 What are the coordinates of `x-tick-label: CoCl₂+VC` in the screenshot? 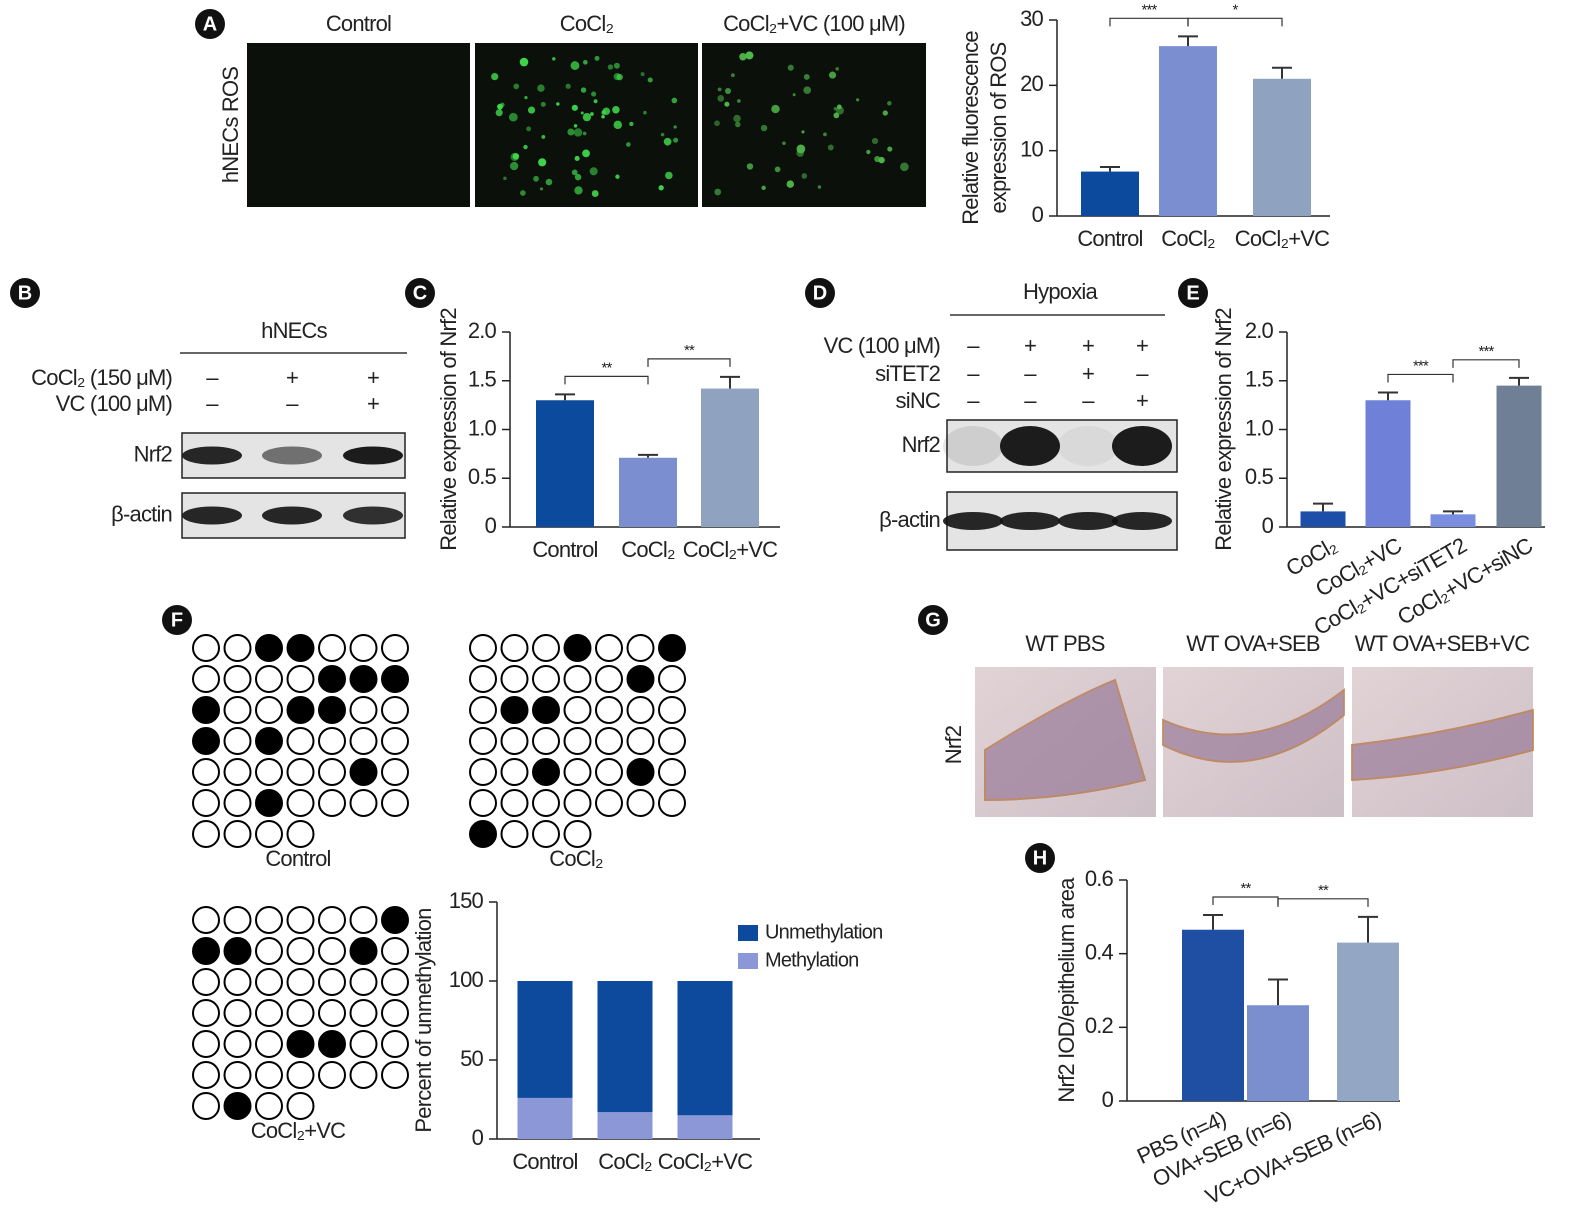 It's located at (1282, 238).